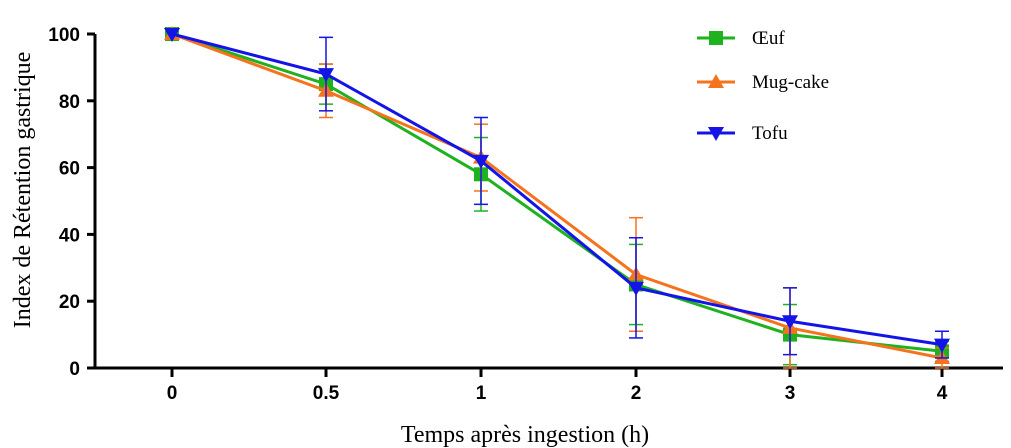 This screenshot has width=1011, height=448. I want to click on y-axis-label: Index de Rétention gastrique, so click(23, 190).